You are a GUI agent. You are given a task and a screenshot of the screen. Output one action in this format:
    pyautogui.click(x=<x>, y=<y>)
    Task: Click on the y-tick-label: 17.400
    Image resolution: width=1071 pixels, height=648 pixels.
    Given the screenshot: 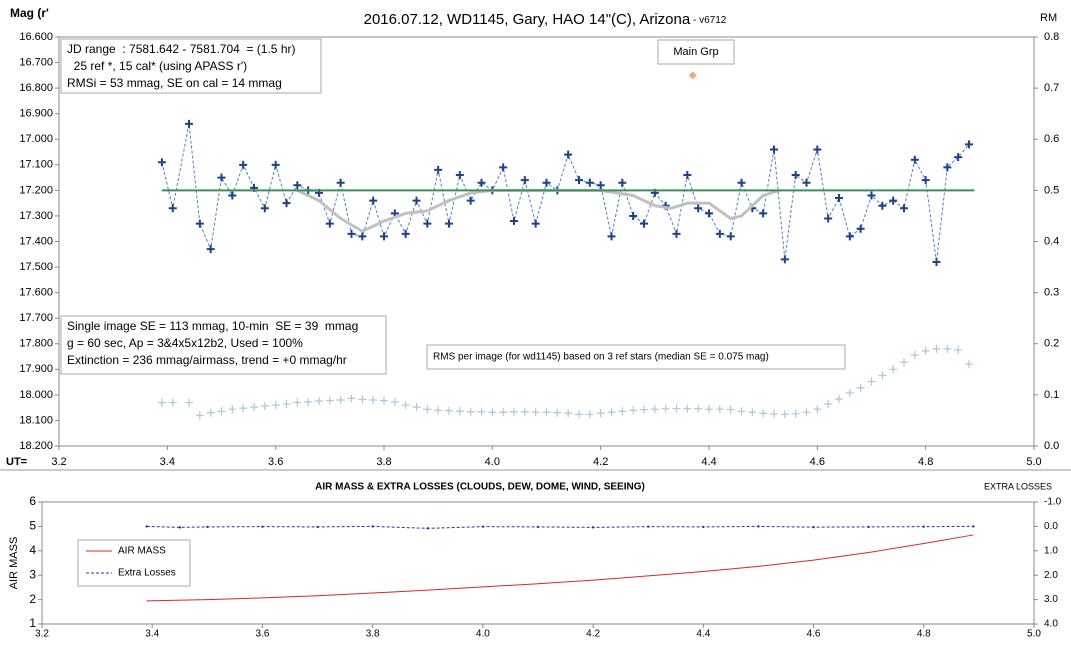 What is the action you would take?
    pyautogui.click(x=36, y=241)
    